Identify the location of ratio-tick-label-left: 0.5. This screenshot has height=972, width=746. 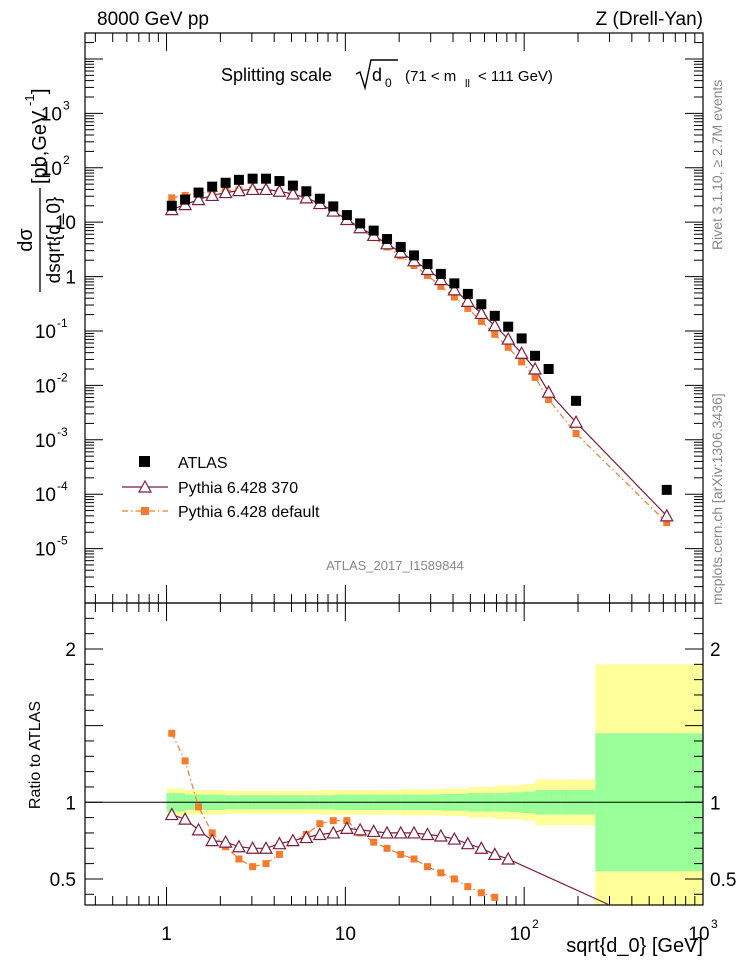
(63, 880).